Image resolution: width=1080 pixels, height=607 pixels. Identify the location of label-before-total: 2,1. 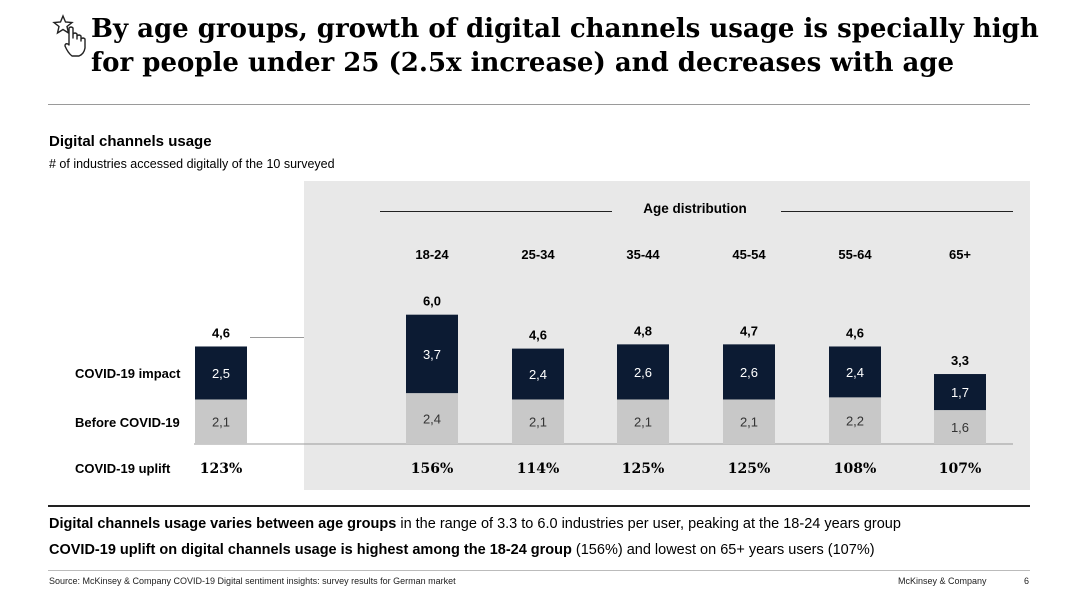
(221, 422).